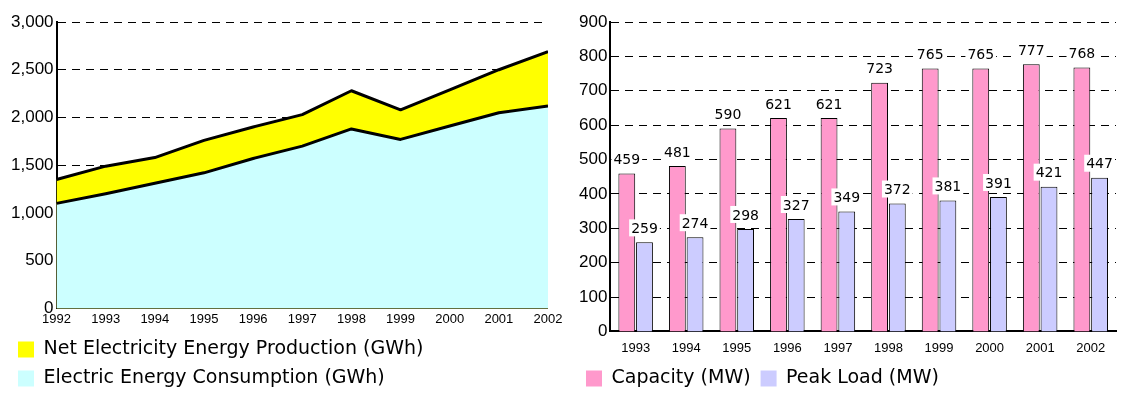 The width and height of the screenshot is (1142, 404). I want to click on y-tick-label: 2,500, so click(32, 69).